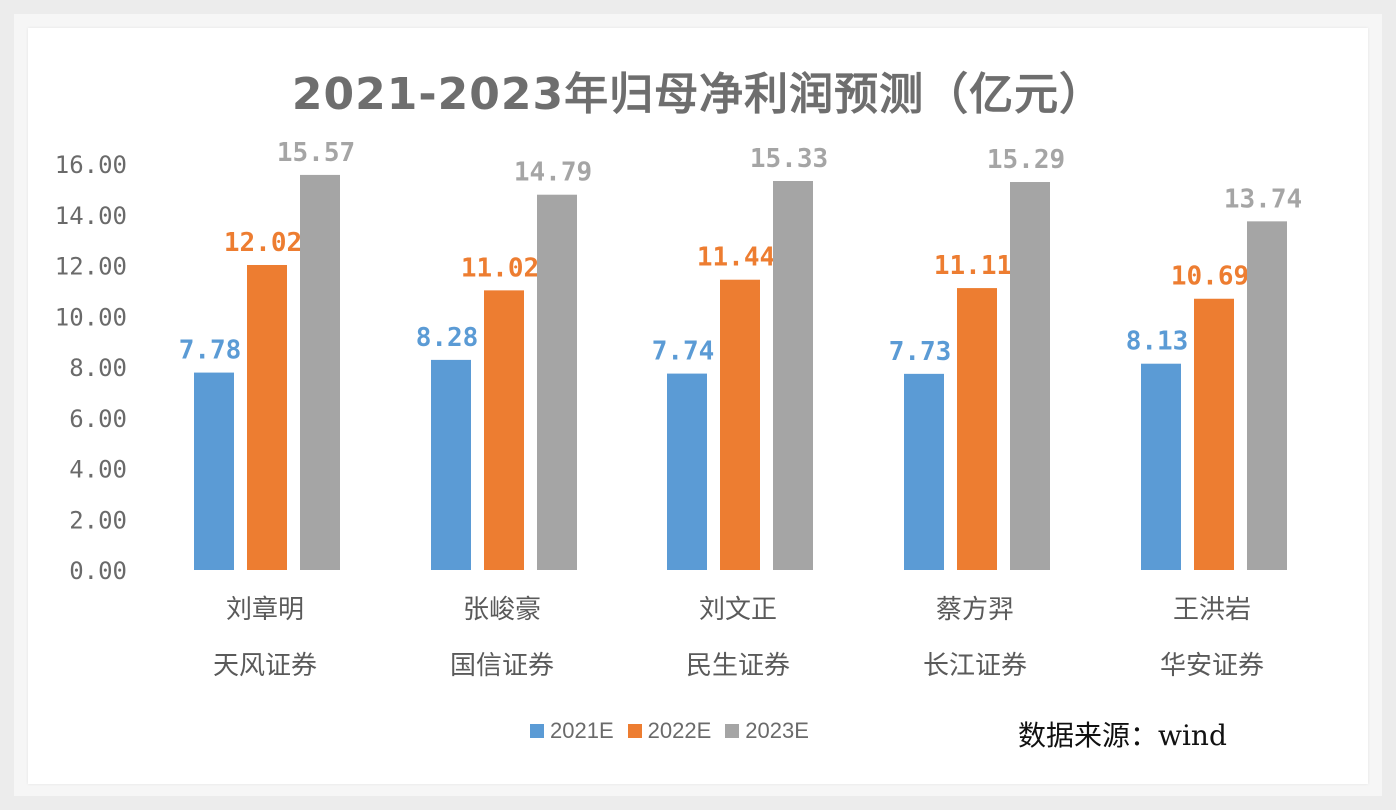  I want to click on data-label-2023e-2: 15.33, so click(789, 159).